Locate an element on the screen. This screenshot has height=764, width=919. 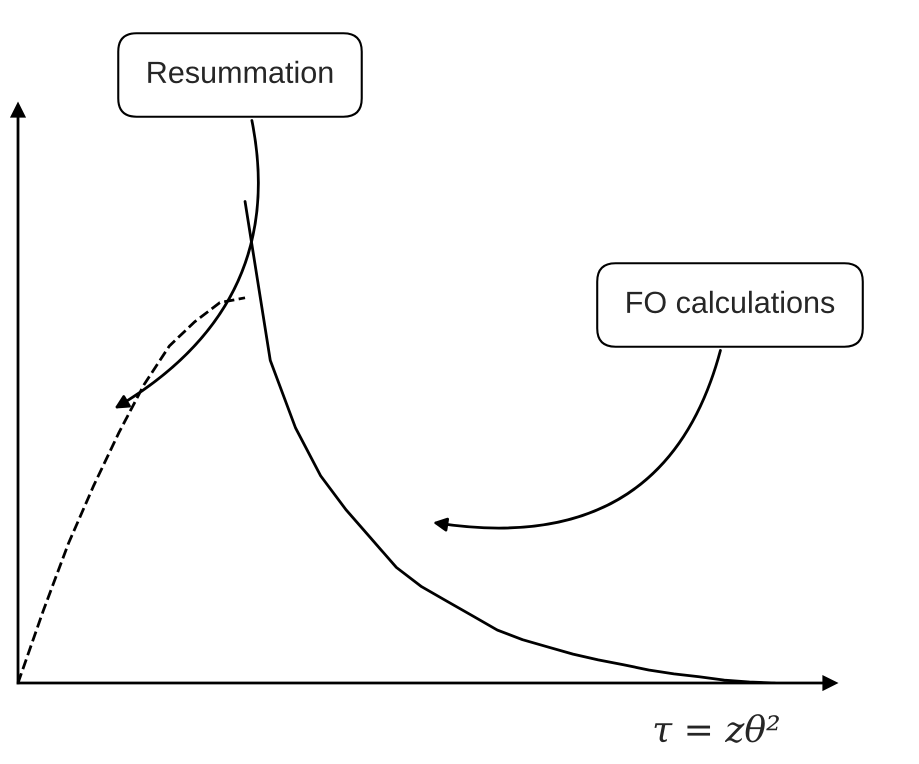
x-axis-title: τ = zθ² is located at coordinates (716, 728).